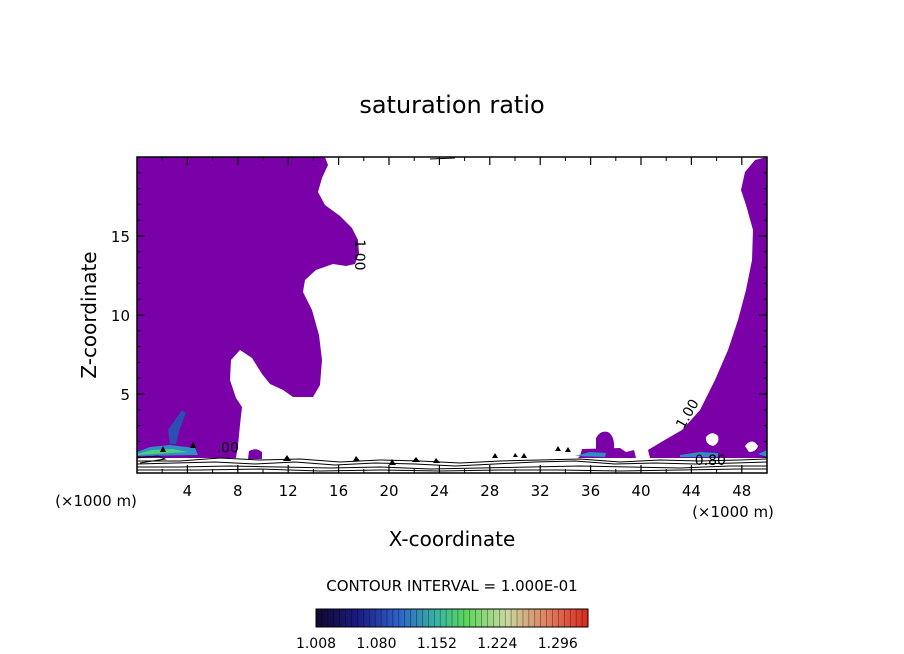 Image resolution: width=904 pixels, height=654 pixels. What do you see at coordinates (451, 586) in the screenshot?
I see `contour-interval-text: CONTOUR INTERVAL = 1.000E-01` at bounding box center [451, 586].